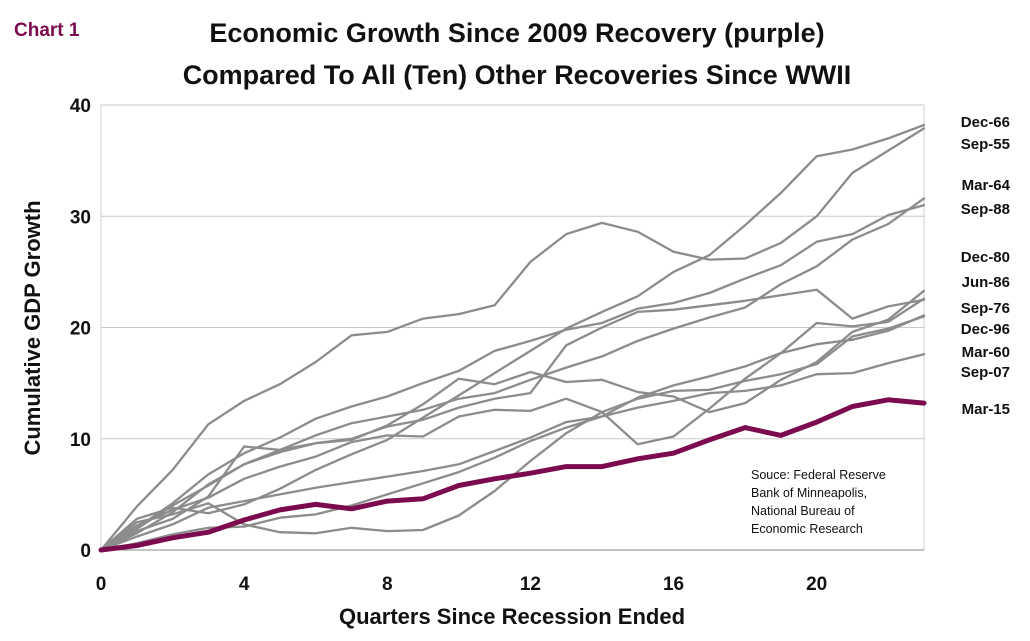 This screenshot has height=641, width=1030. Describe the element at coordinates (673, 584) in the screenshot. I see `x-tick-label: 16` at that location.